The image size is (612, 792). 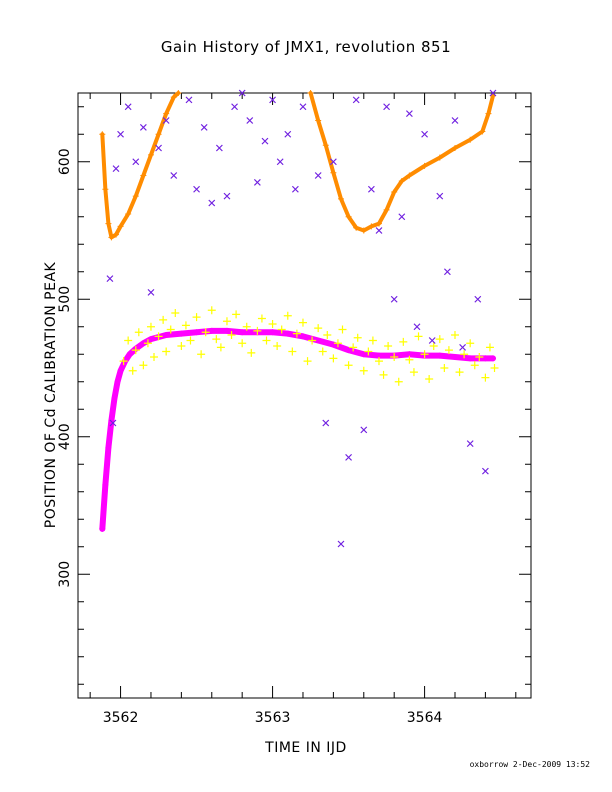 What do you see at coordinates (65, 161) in the screenshot?
I see `y-tick-label: 600` at bounding box center [65, 161].